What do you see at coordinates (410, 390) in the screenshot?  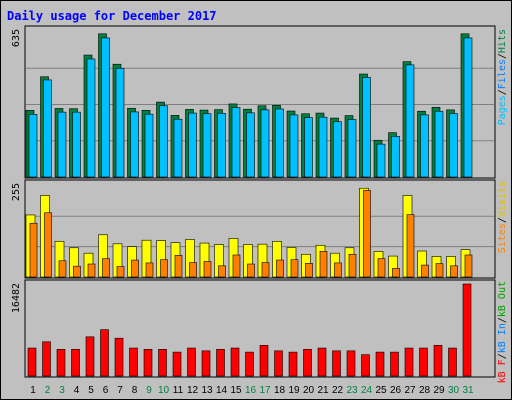 I see `day-label: 27` at bounding box center [410, 390].